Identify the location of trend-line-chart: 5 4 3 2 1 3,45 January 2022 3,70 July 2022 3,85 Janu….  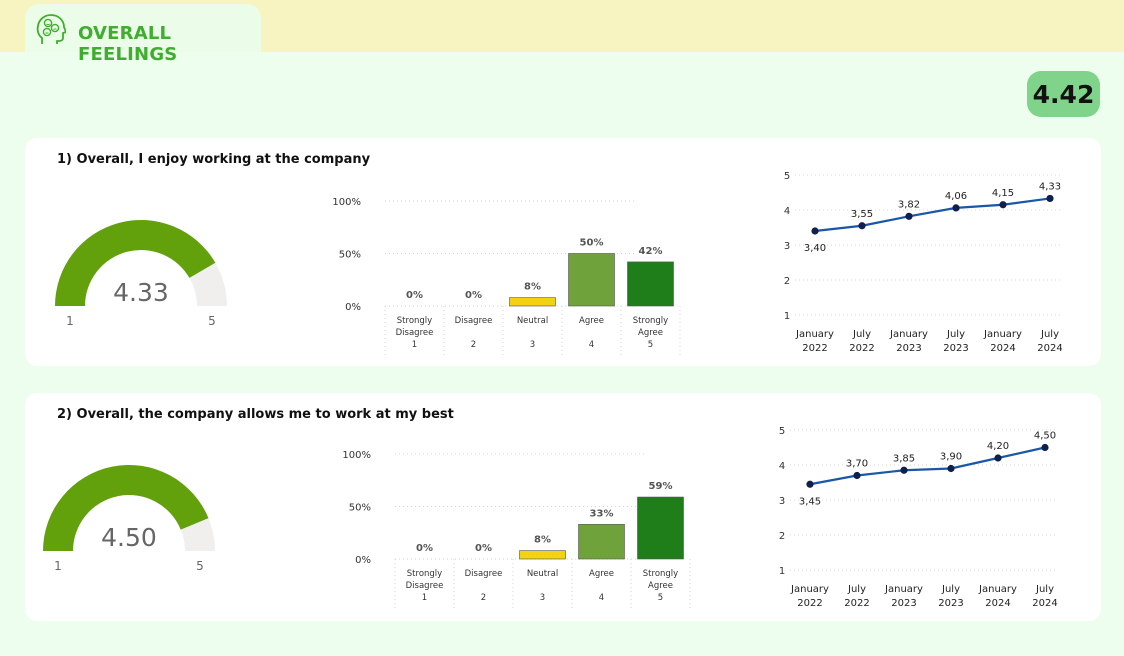
(918, 517).